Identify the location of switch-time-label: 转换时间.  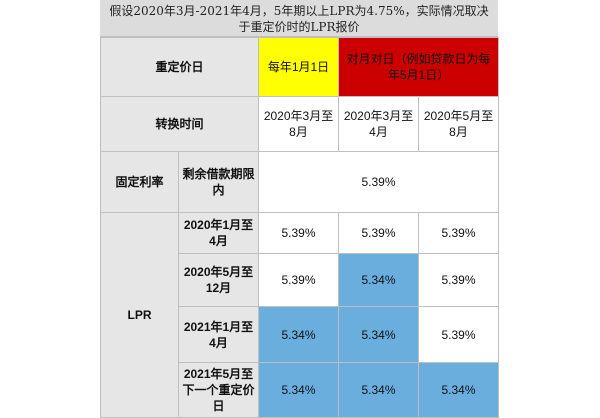
(179, 124).